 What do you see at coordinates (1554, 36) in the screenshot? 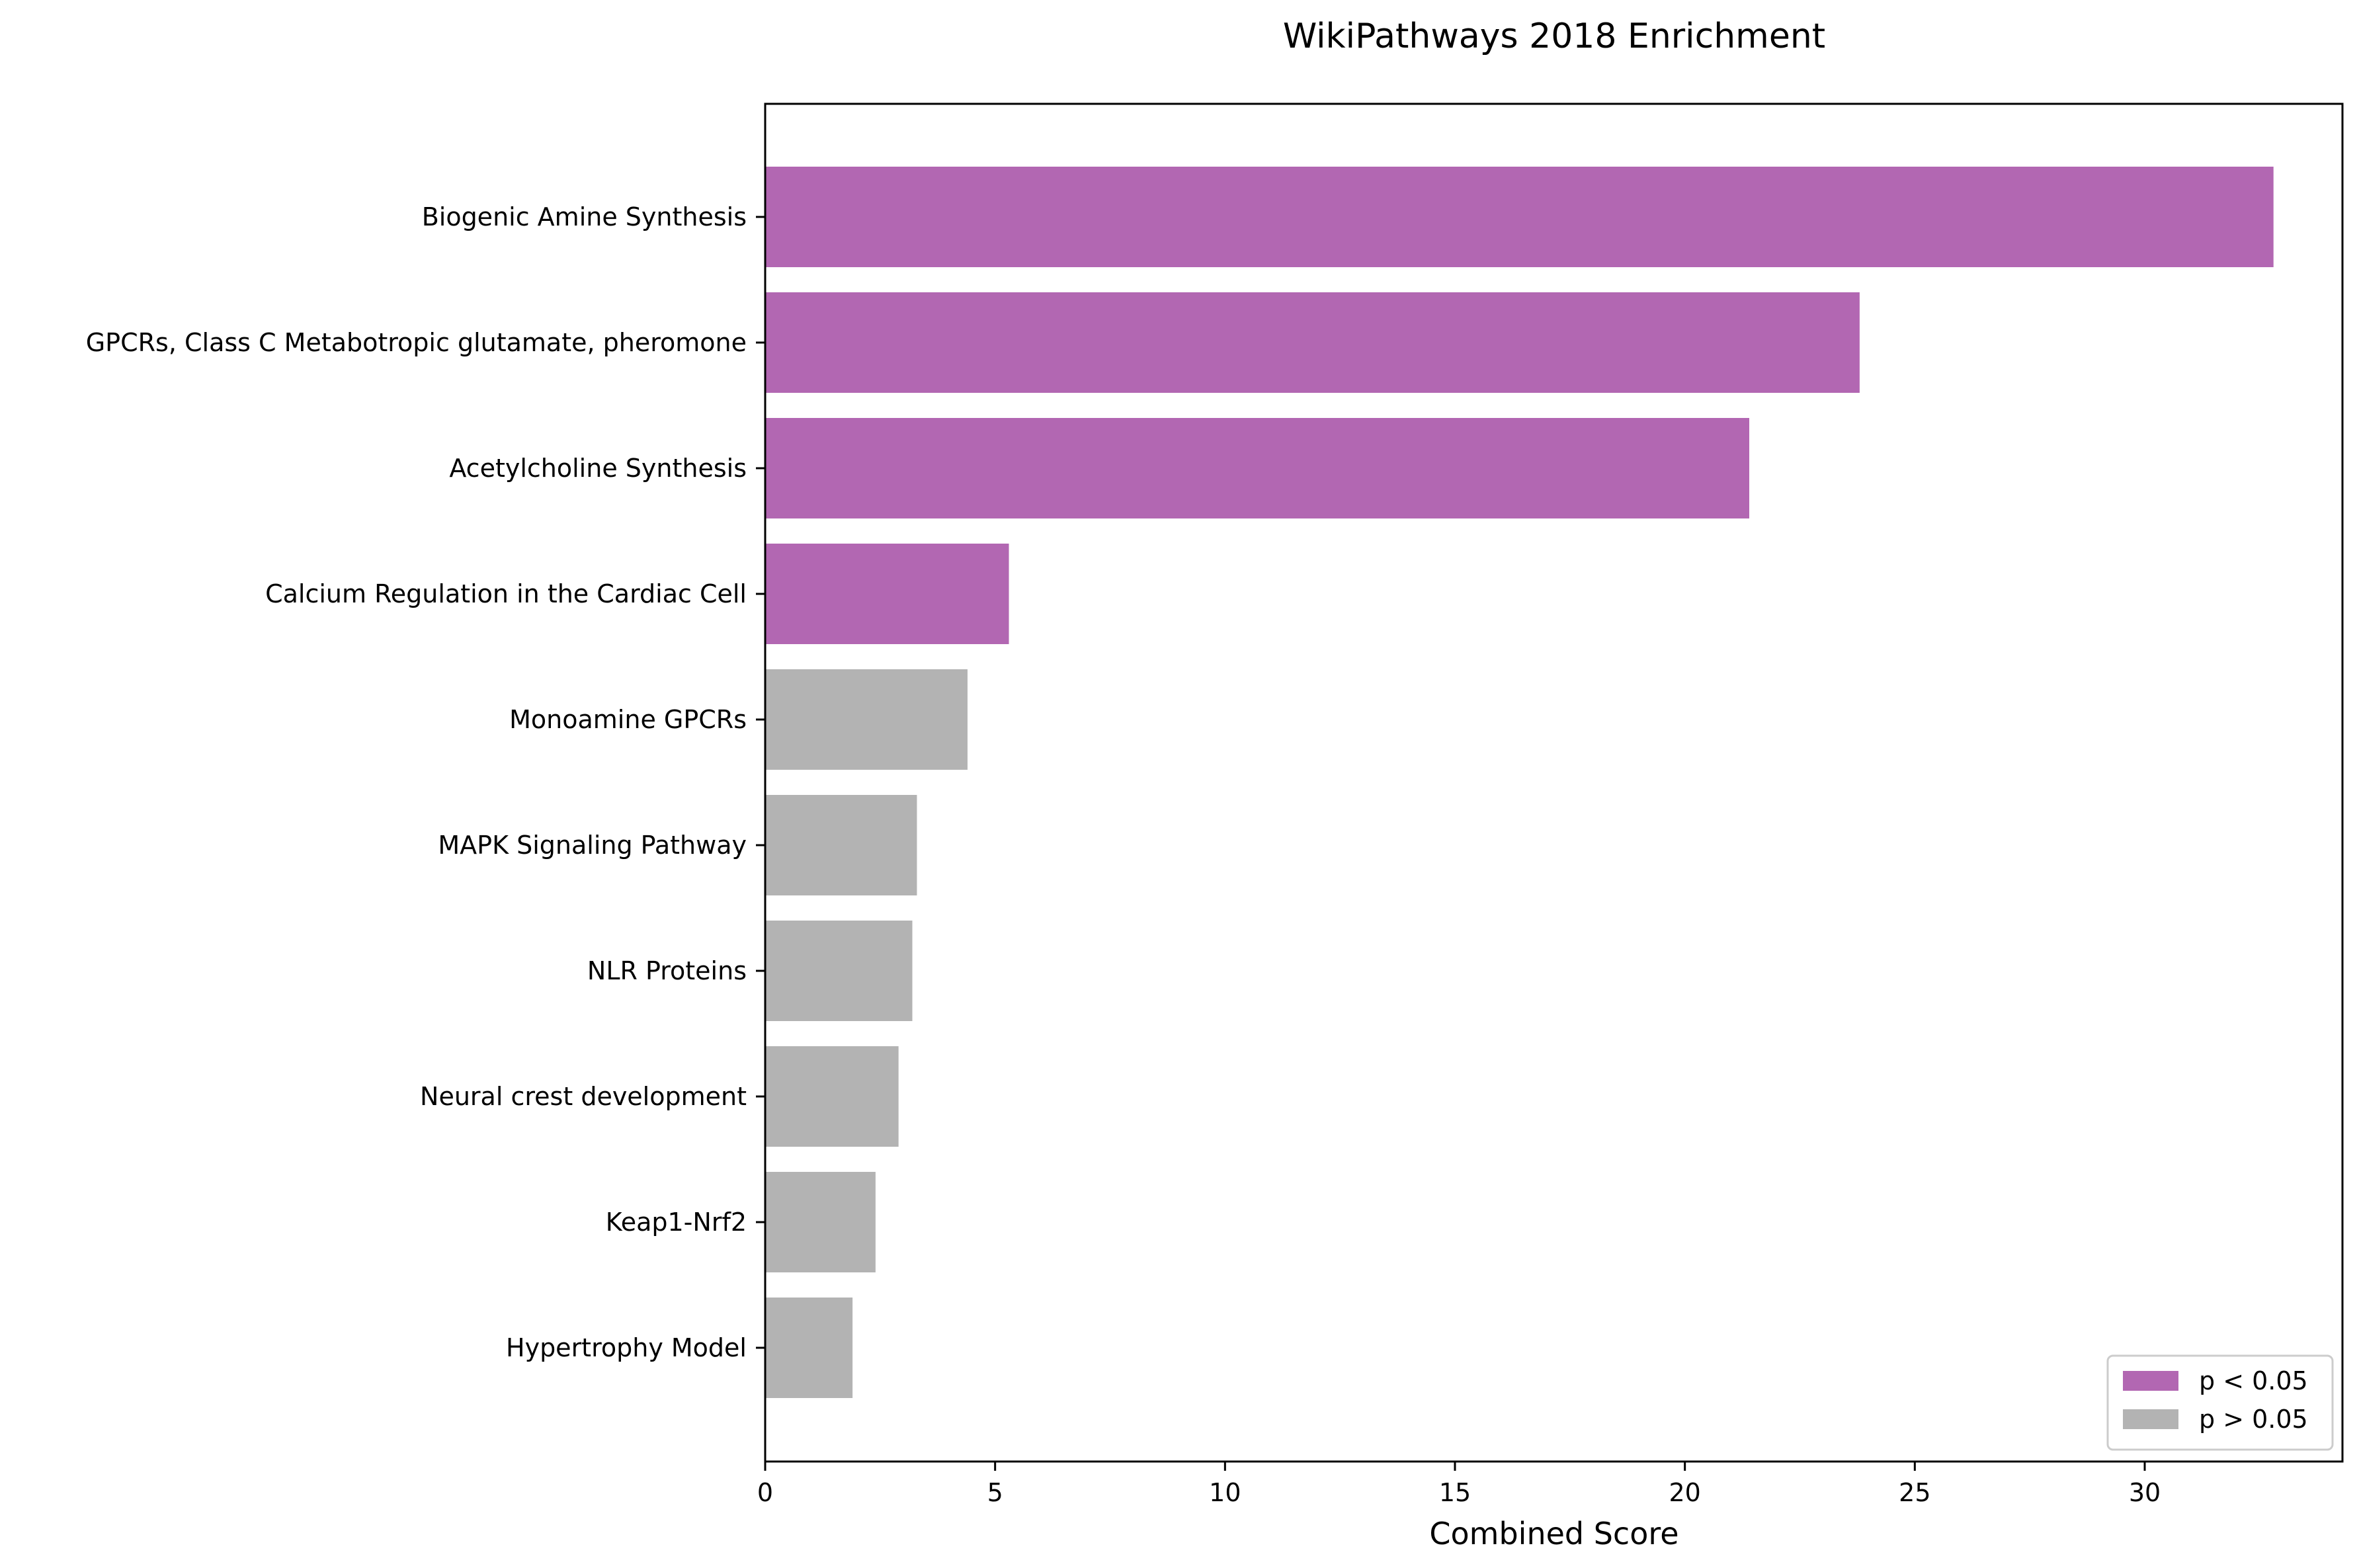
I see `chart-title: WikiPathways 2018 Enrichment` at bounding box center [1554, 36].